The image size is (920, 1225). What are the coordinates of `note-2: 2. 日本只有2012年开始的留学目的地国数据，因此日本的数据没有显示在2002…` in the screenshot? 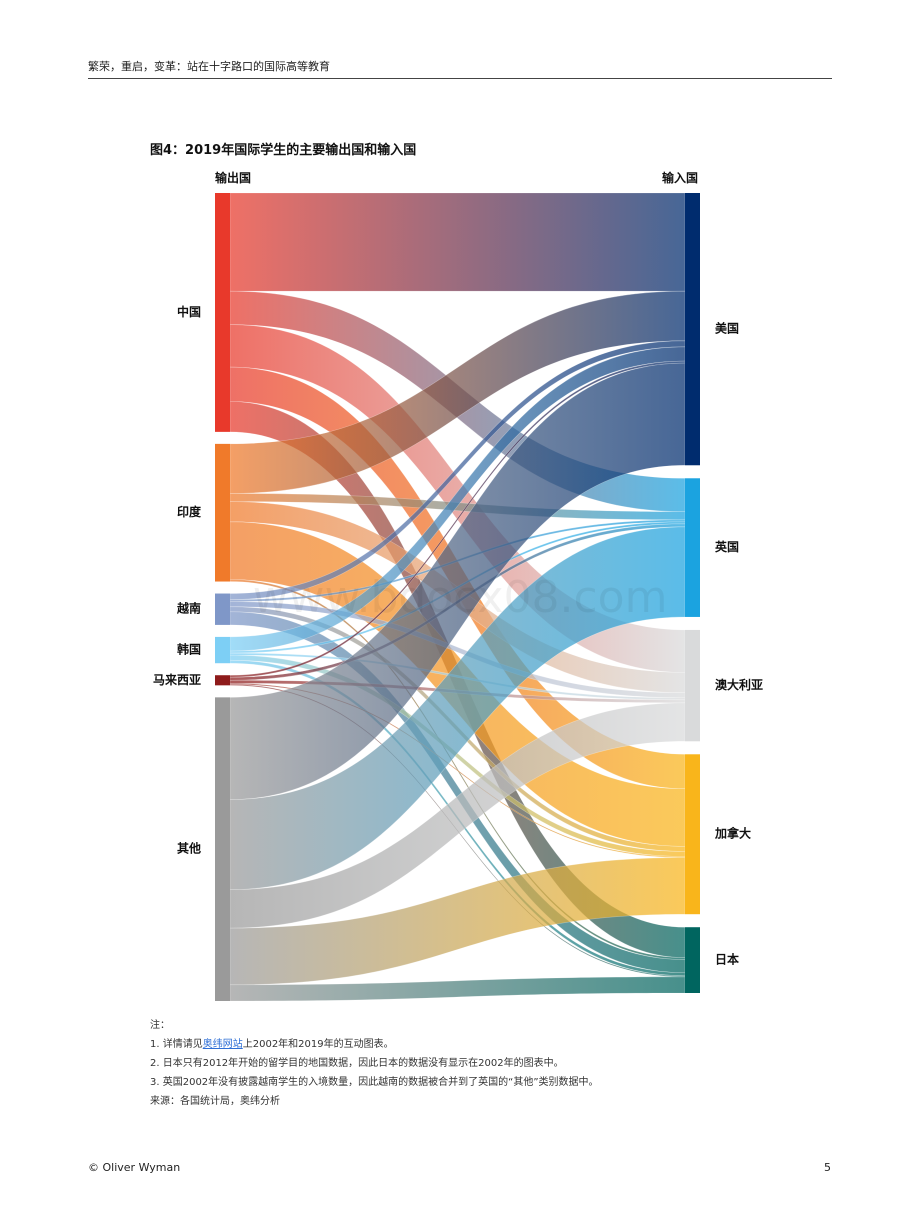 It's located at (357, 1063).